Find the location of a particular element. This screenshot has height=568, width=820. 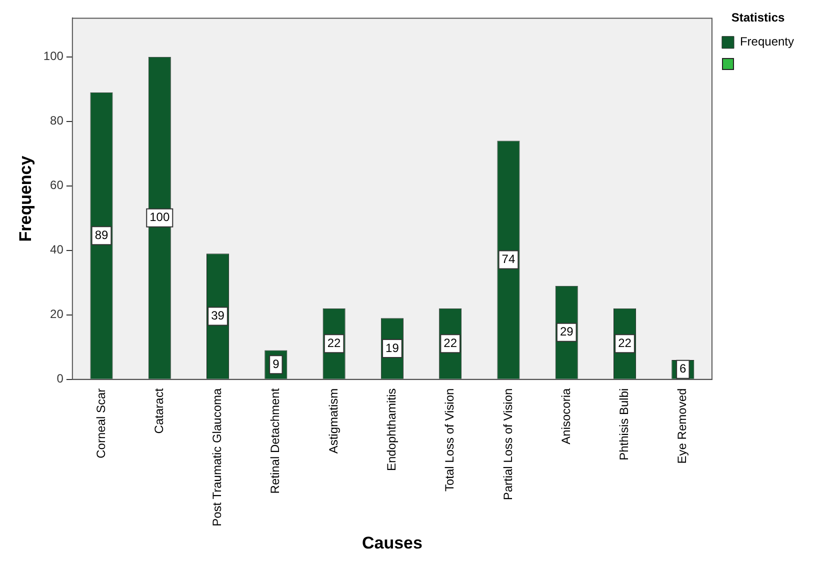

x-tick-label: Total Loss of Vision is located at coordinates (449, 440).